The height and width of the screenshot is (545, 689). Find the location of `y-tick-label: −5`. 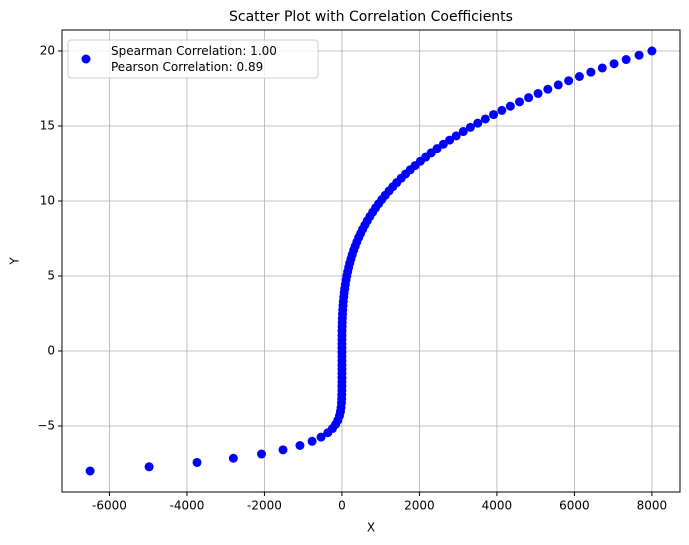

y-tick-label: −5 is located at coordinates (46, 426).